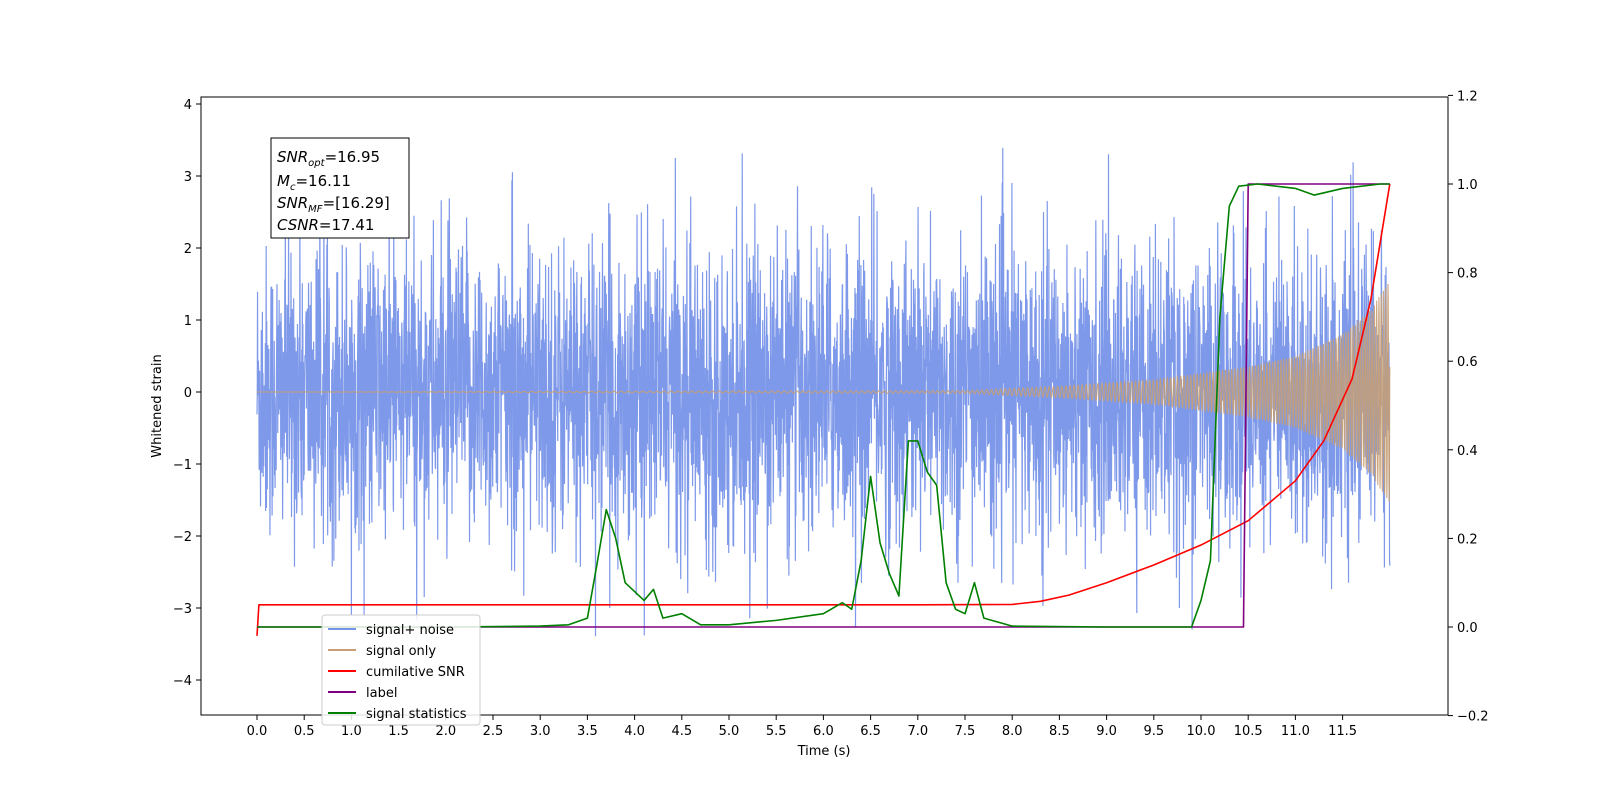 The image size is (1600, 800). Describe the element at coordinates (1059, 731) in the screenshot. I see `x-tick-label: 8.5` at that location.